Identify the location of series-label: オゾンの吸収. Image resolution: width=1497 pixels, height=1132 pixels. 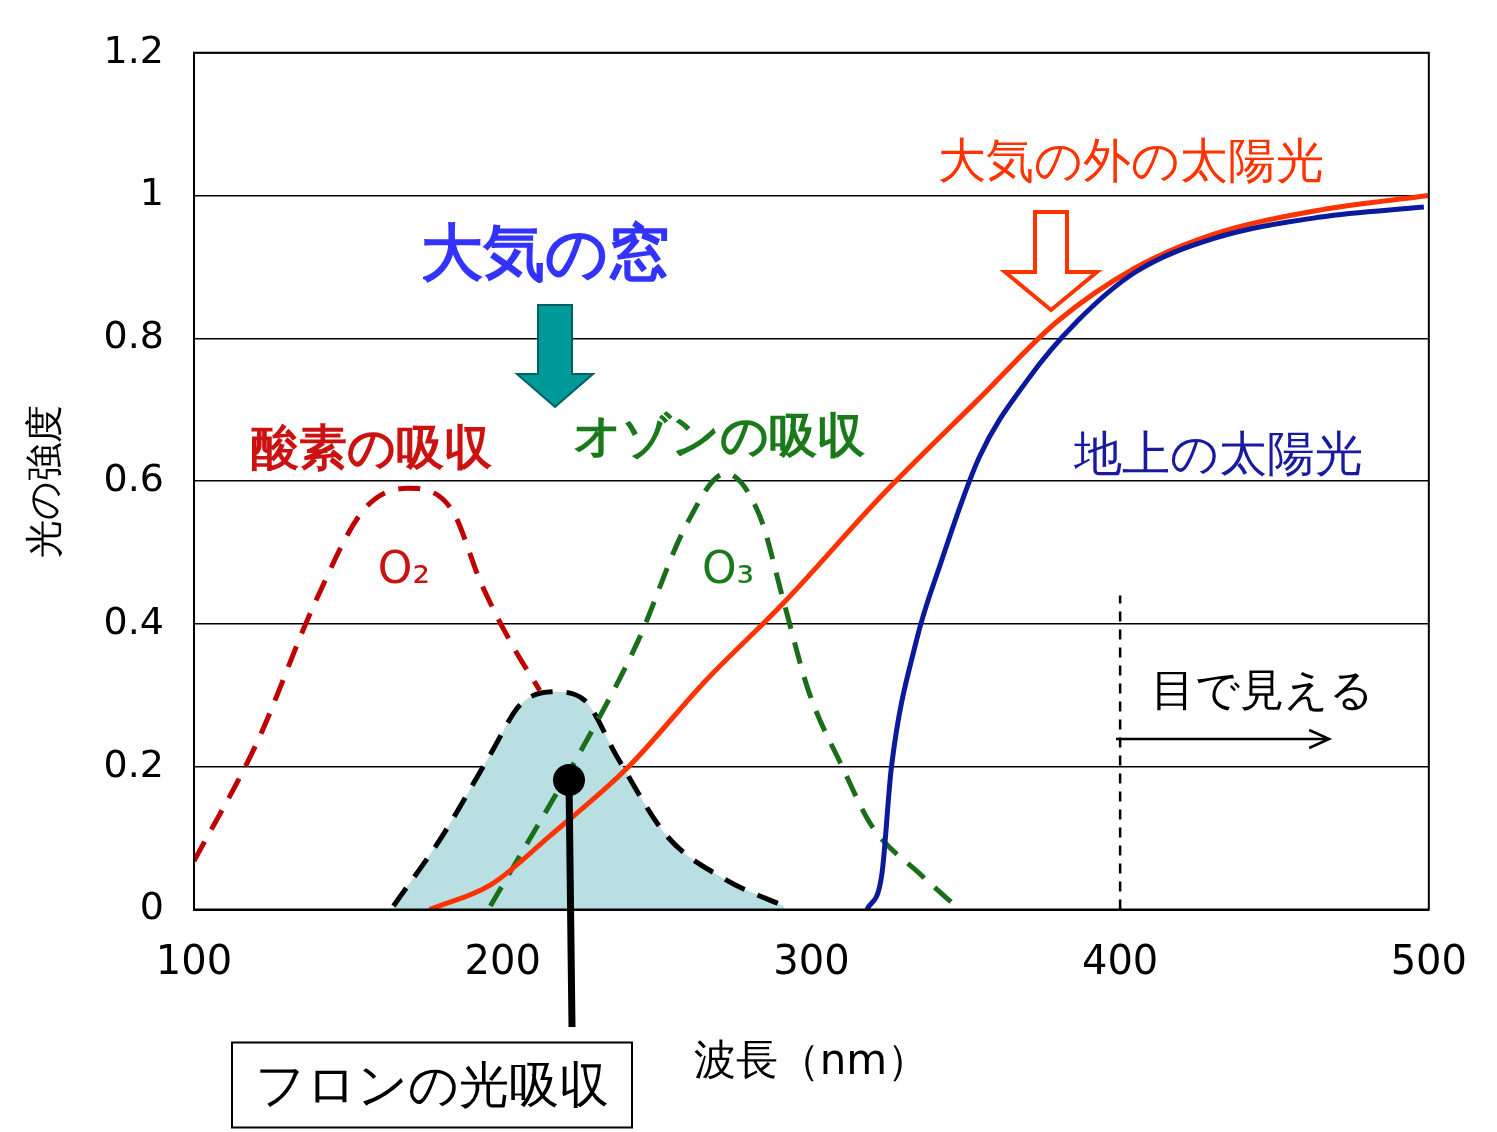
(718, 435).